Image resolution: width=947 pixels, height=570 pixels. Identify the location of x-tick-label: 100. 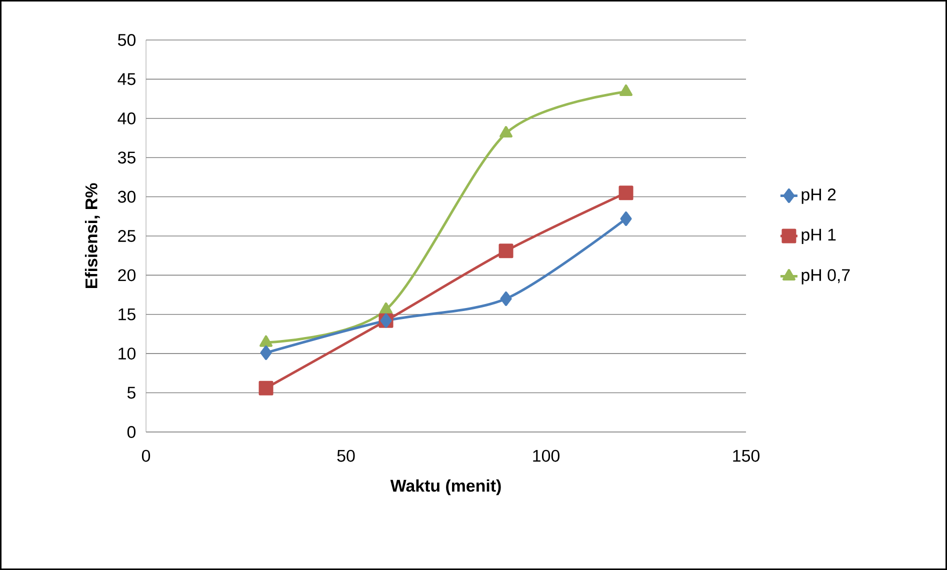
(546, 456).